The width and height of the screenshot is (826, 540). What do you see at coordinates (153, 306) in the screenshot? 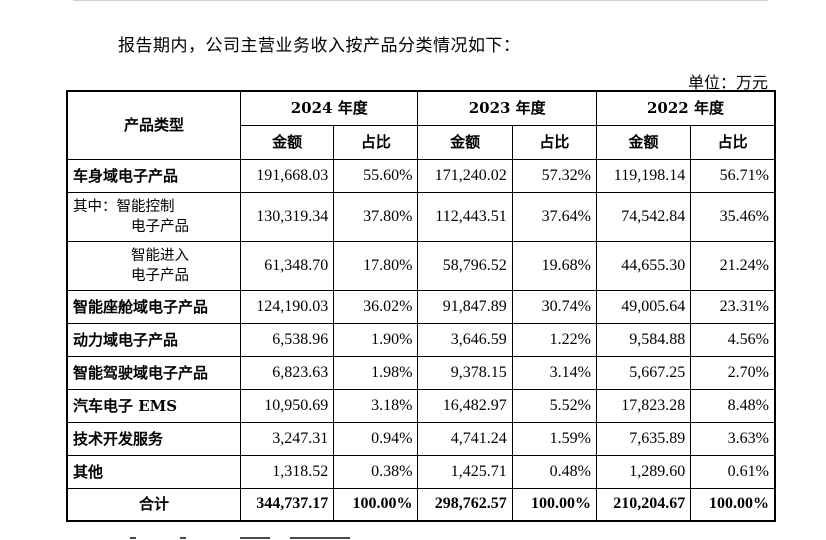
I see `row-label: 智能座舱域电子产品` at bounding box center [153, 306].